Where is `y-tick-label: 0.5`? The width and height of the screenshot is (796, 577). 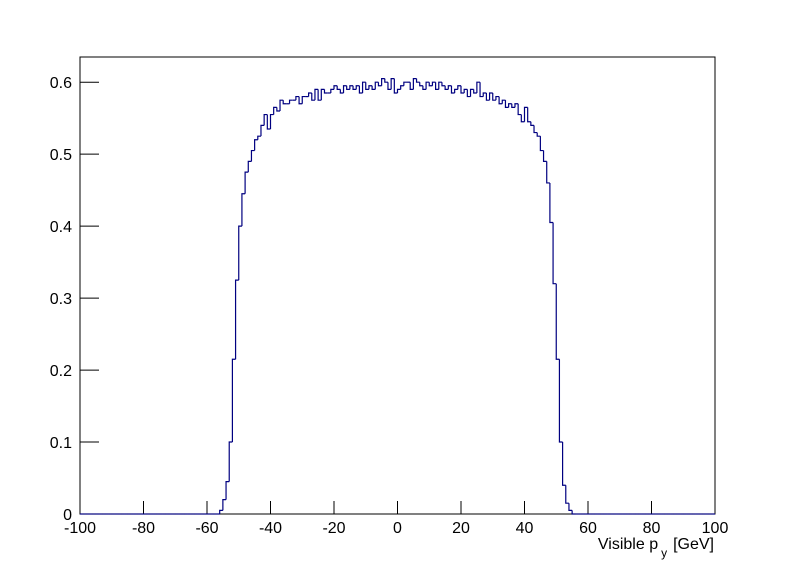 y-tick-label: 0.5 is located at coordinates (61, 155).